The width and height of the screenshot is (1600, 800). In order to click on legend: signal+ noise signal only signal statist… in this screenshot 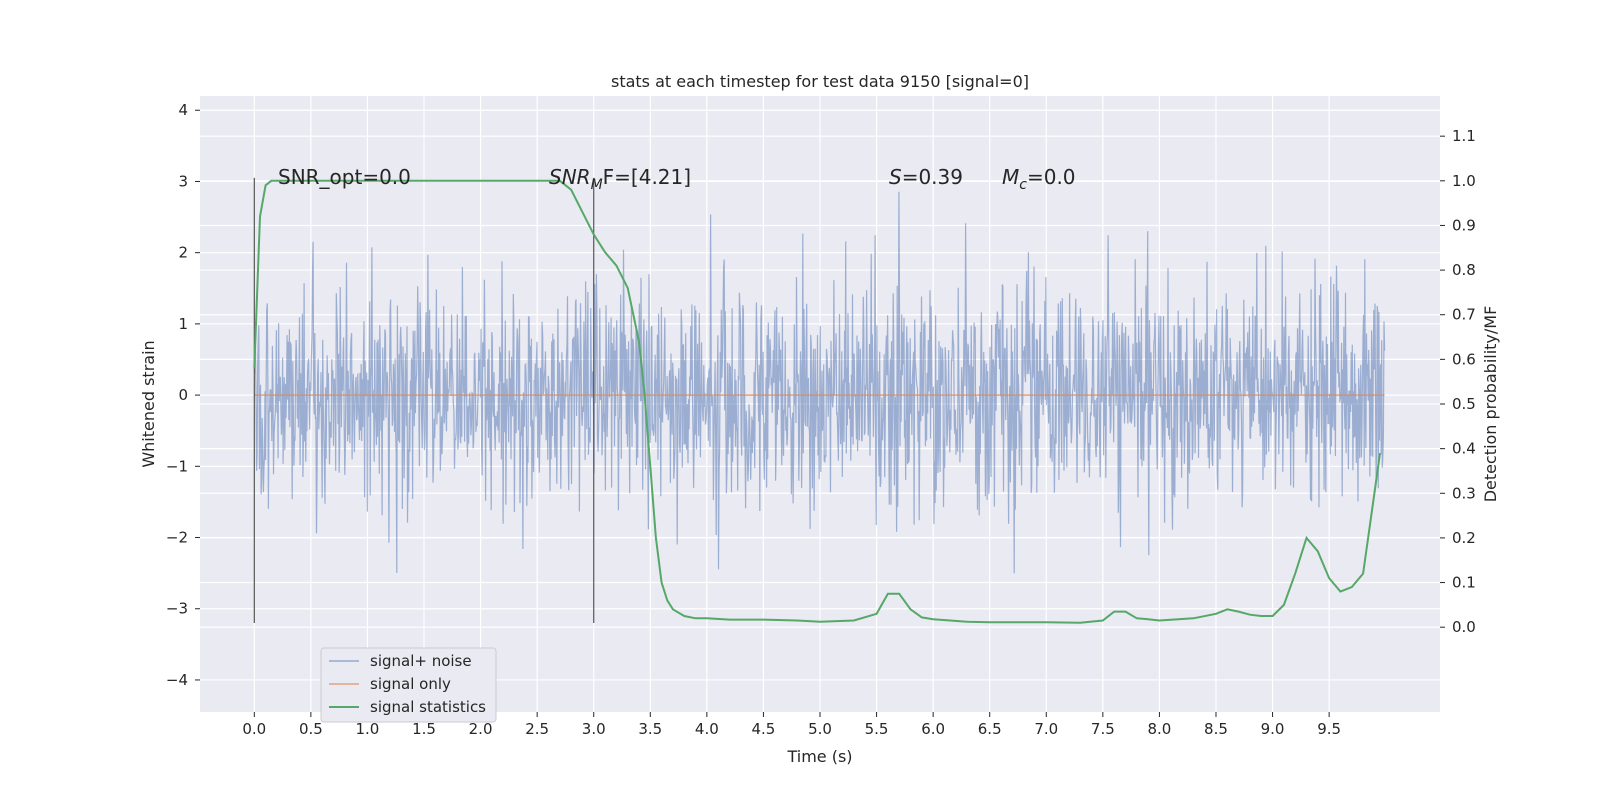, I will do `click(408, 685)`.